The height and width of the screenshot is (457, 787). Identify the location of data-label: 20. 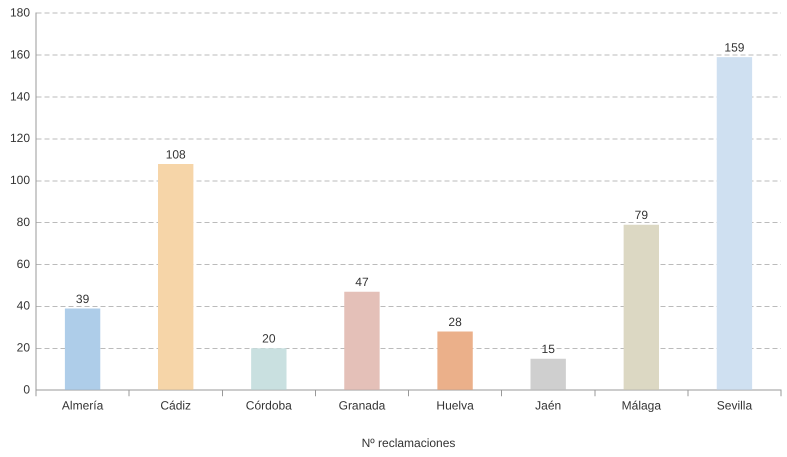
(269, 339).